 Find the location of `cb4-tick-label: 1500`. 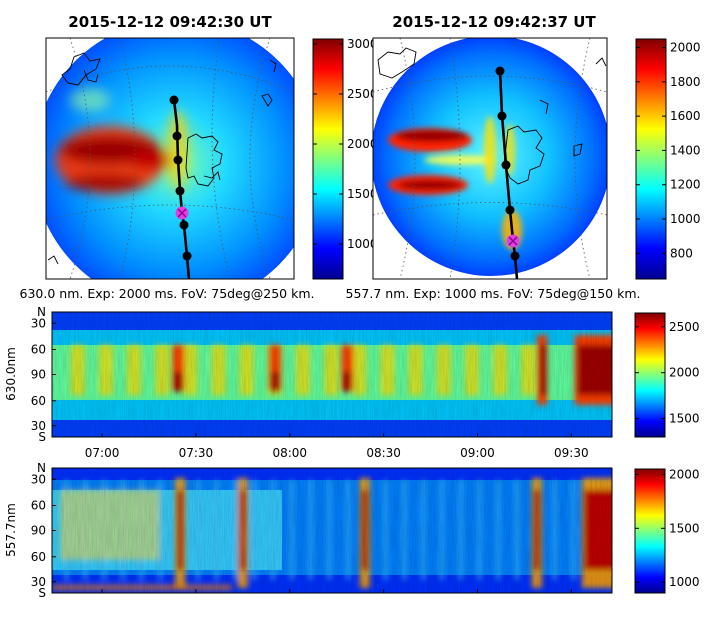

cb4-tick-label: 1500 is located at coordinates (684, 528).